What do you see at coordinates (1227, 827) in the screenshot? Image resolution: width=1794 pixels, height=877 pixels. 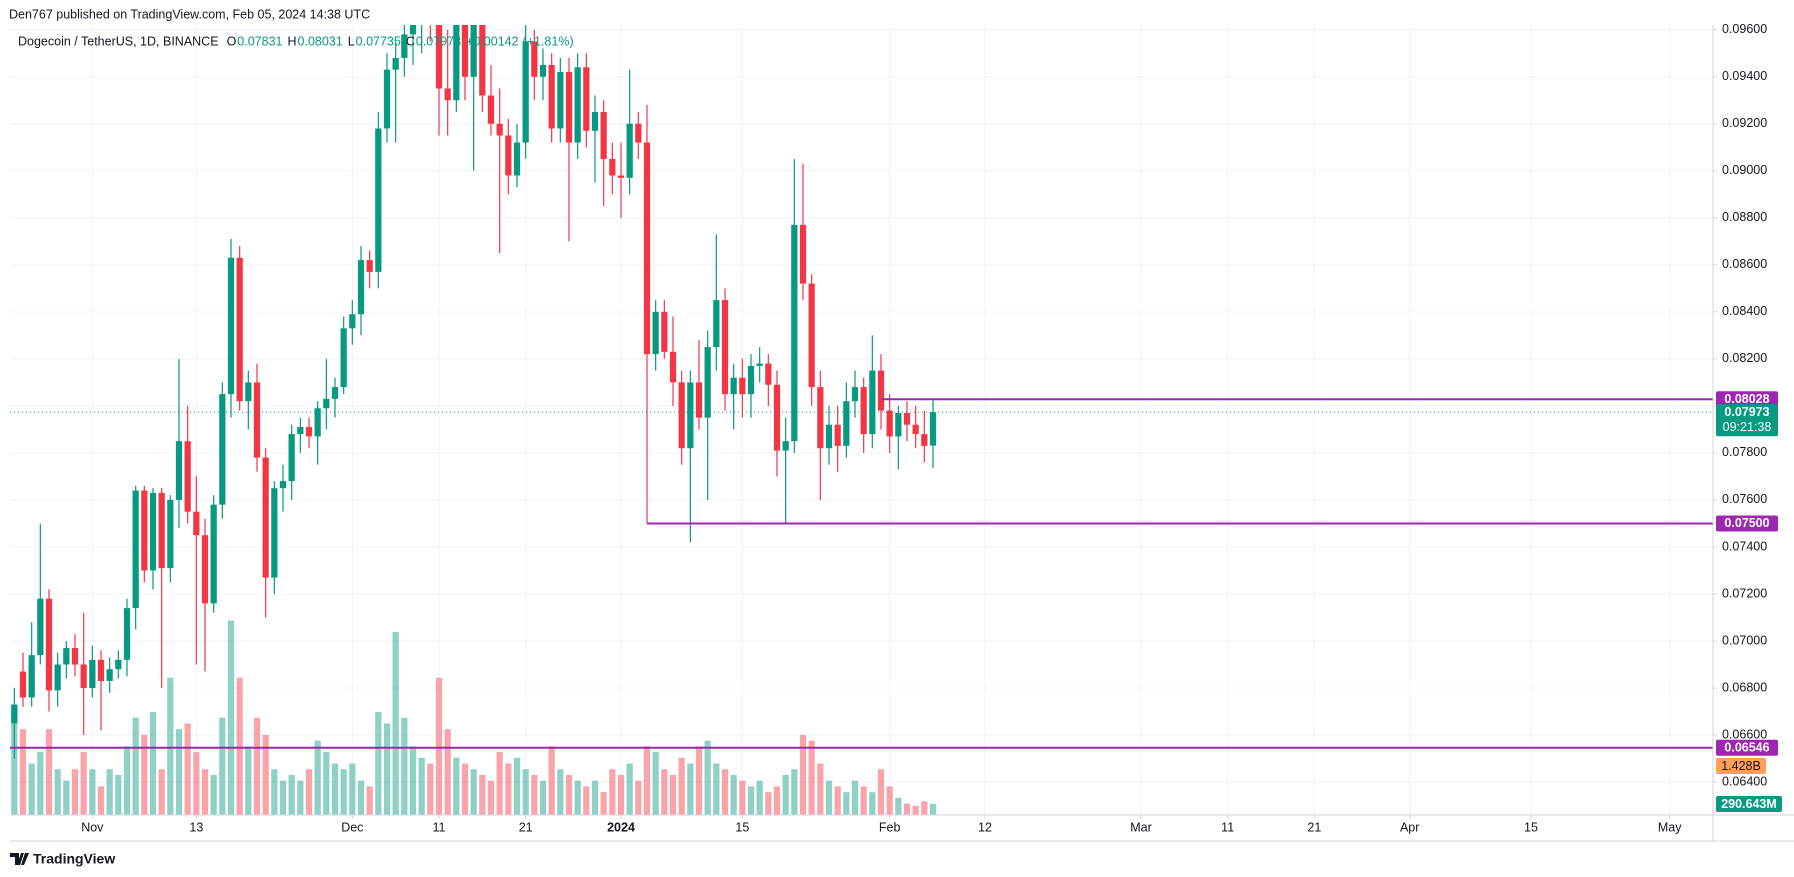 I see `x-tick-label: 11` at bounding box center [1227, 827].